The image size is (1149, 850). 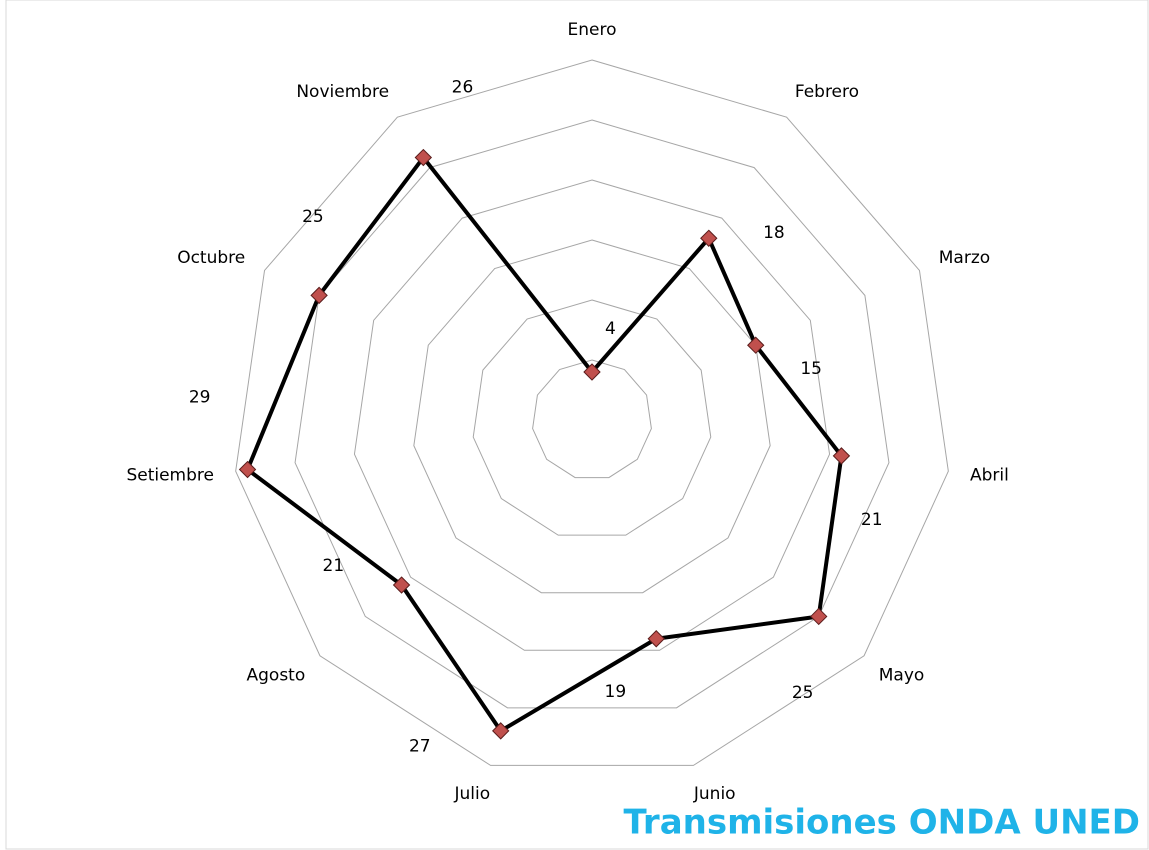 What do you see at coordinates (276, 675) in the screenshot?
I see `category-label: Agosto` at bounding box center [276, 675].